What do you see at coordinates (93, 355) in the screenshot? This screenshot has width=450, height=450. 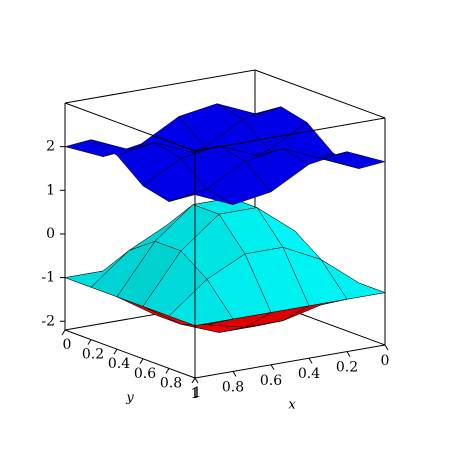 I see `y-tick-label: 0.2` at bounding box center [93, 355].